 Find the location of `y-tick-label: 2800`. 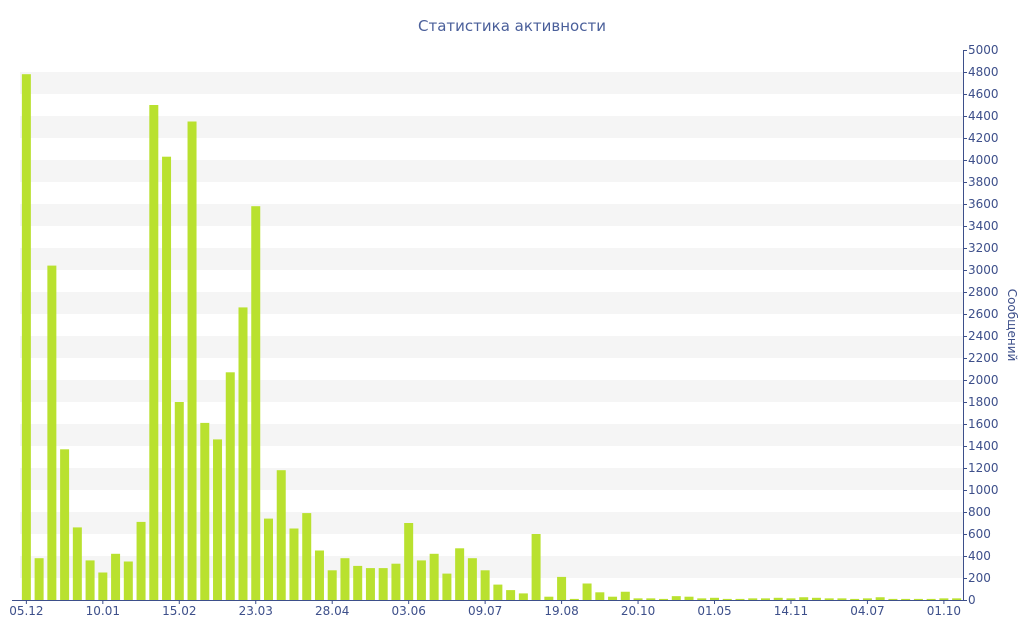

y-tick-label: 2800 is located at coordinates (983, 292).